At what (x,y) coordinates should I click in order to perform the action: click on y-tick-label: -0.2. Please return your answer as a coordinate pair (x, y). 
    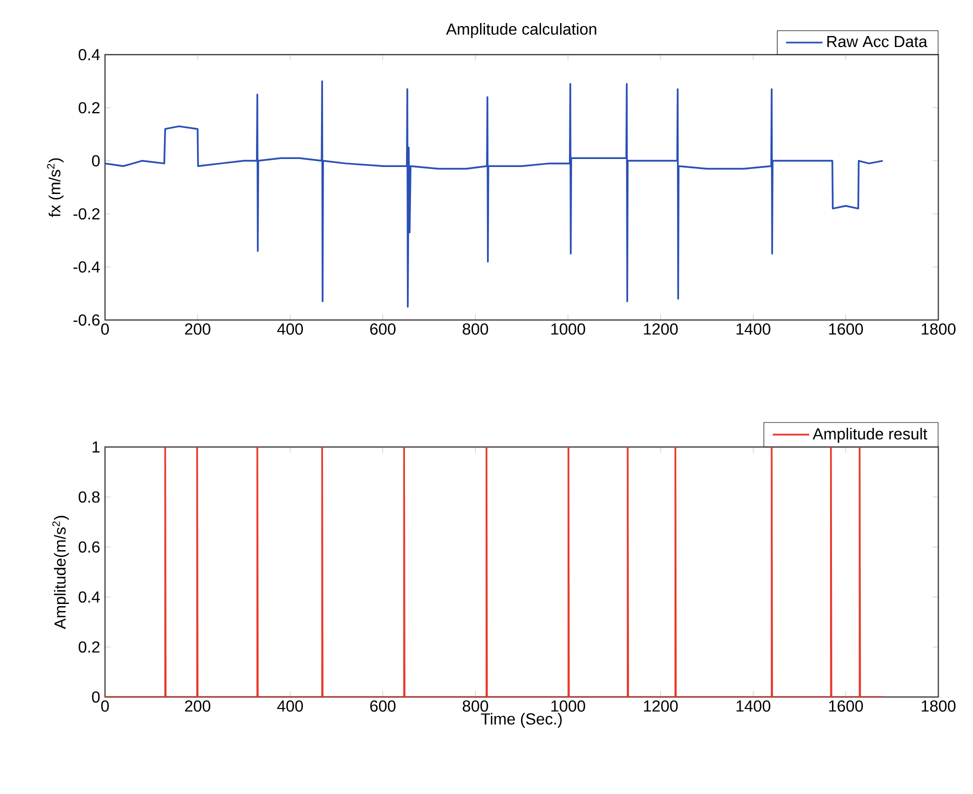
    Looking at the image, I should click on (86, 214).